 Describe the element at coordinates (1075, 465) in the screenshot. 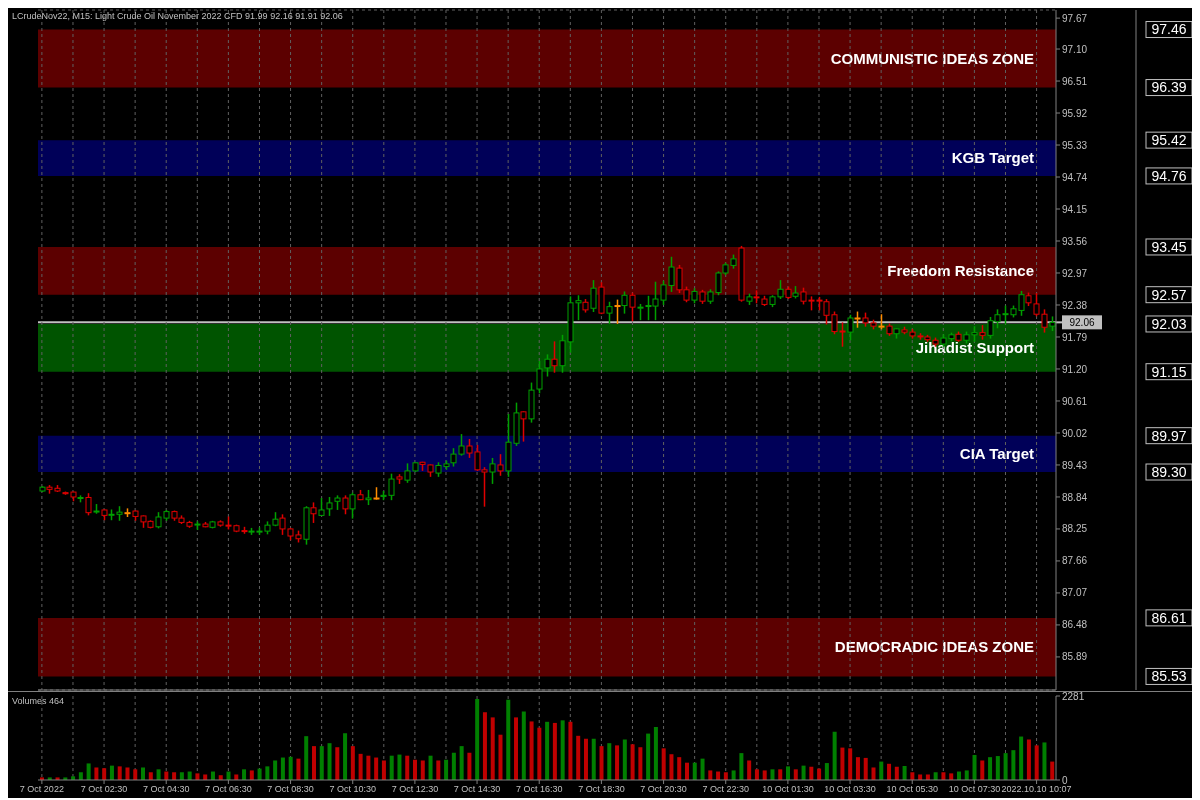

I see `y-tick-label: 89.43` at that location.